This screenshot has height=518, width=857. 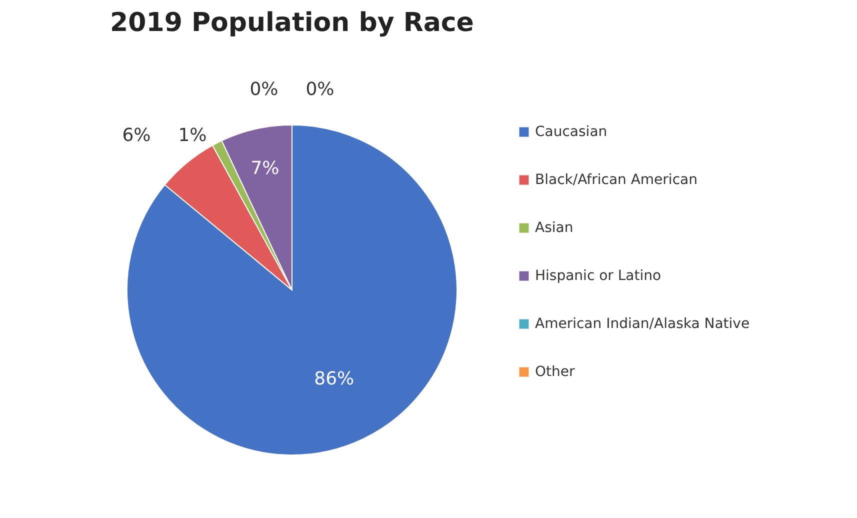 What do you see at coordinates (192, 135) in the screenshot?
I see `data-label: 1%` at bounding box center [192, 135].